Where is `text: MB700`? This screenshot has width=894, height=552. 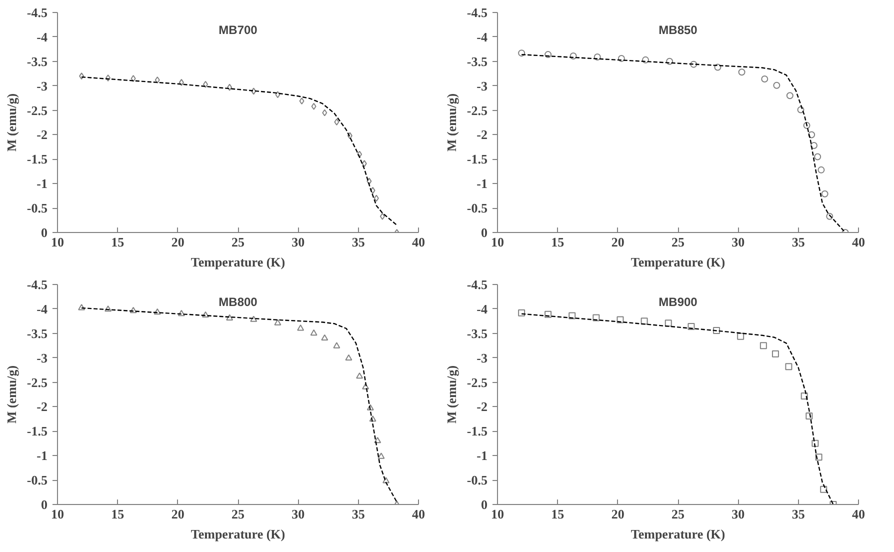 text: MB700 is located at coordinates (238, 30).